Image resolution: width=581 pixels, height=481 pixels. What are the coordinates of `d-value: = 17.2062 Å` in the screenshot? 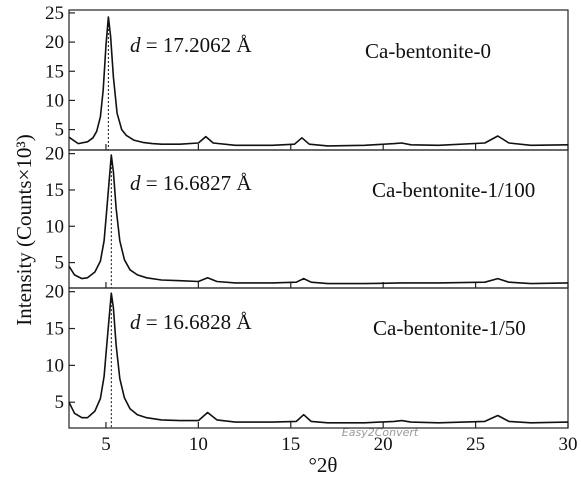 It's located at (199, 45).